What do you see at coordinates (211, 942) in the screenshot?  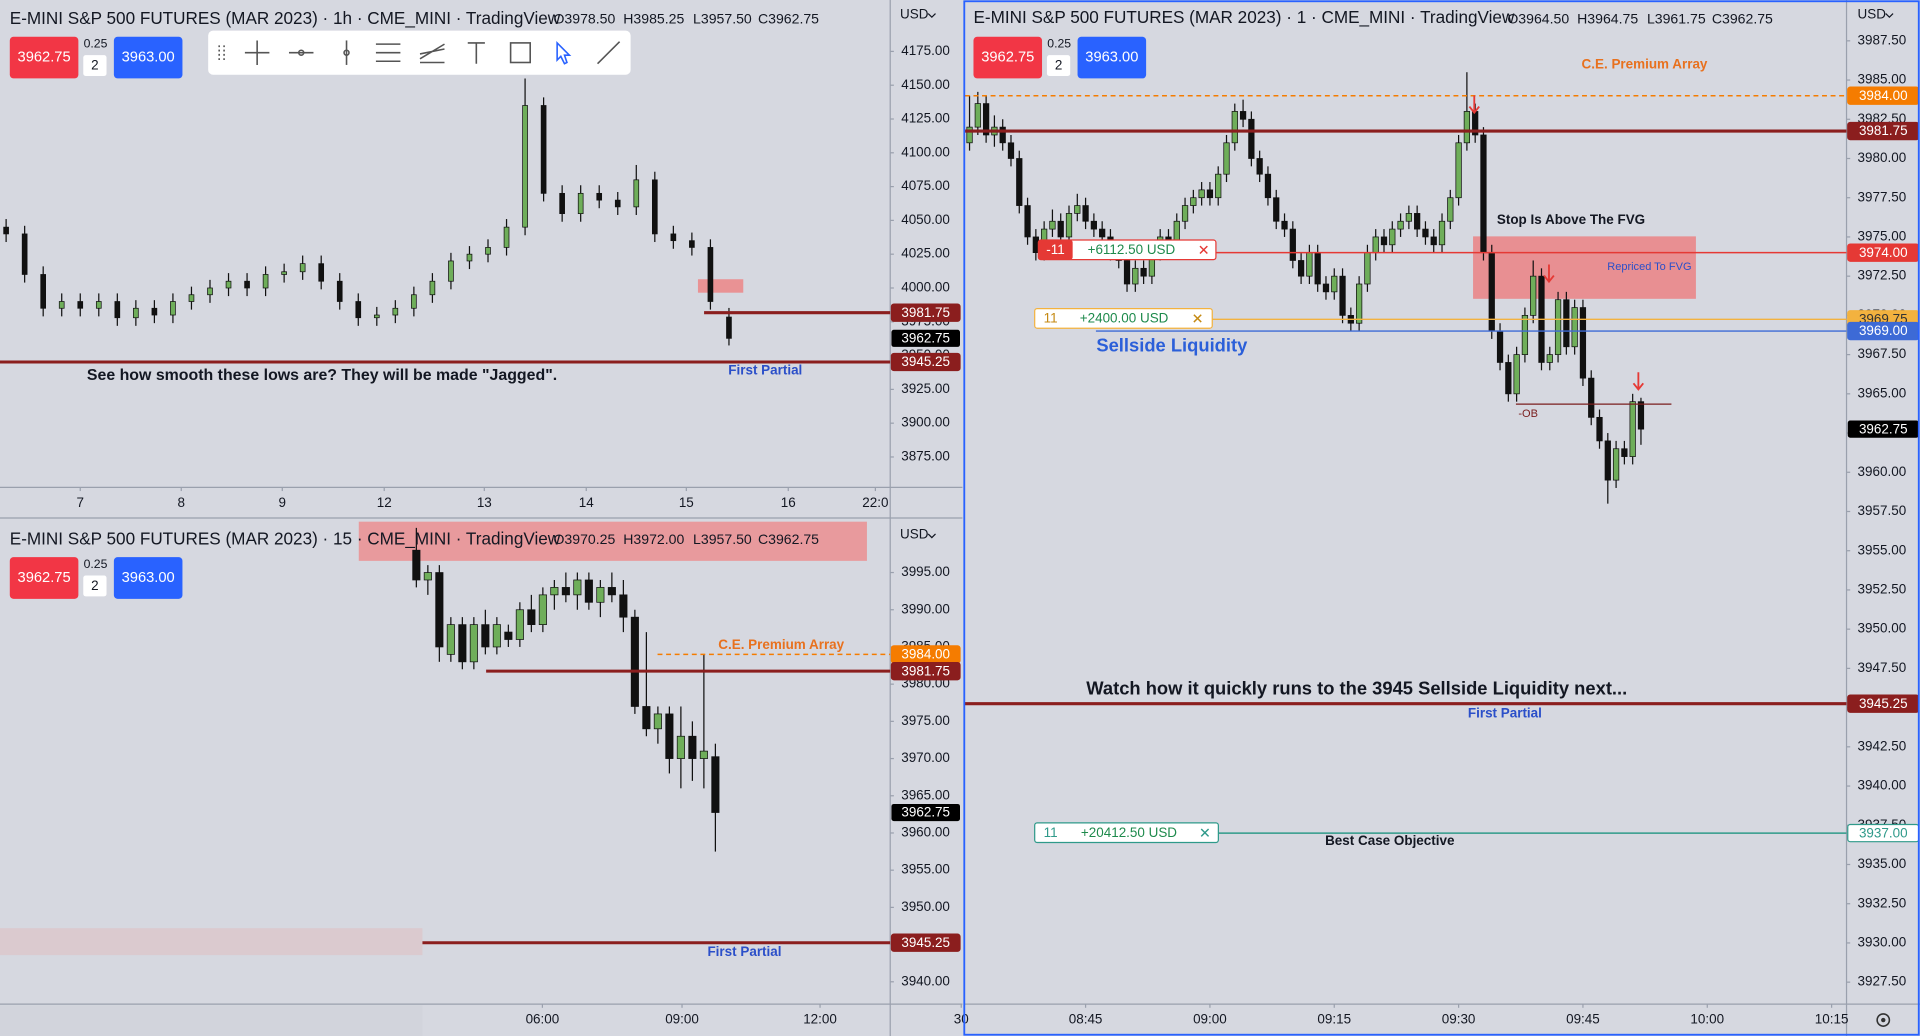 I see `blurred-area` at bounding box center [211, 942].